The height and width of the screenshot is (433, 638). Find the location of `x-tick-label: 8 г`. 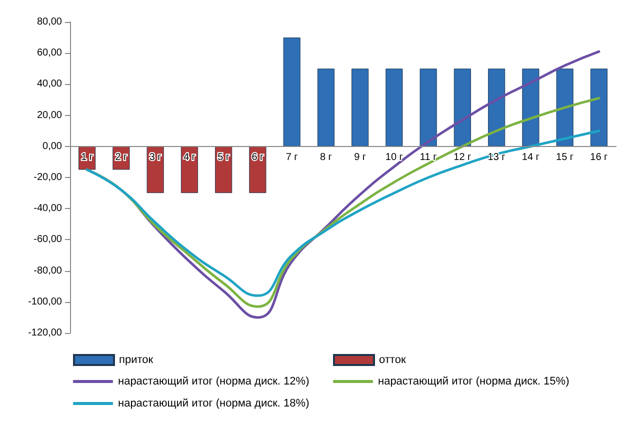

x-tick-label: 8 г is located at coordinates (326, 157).